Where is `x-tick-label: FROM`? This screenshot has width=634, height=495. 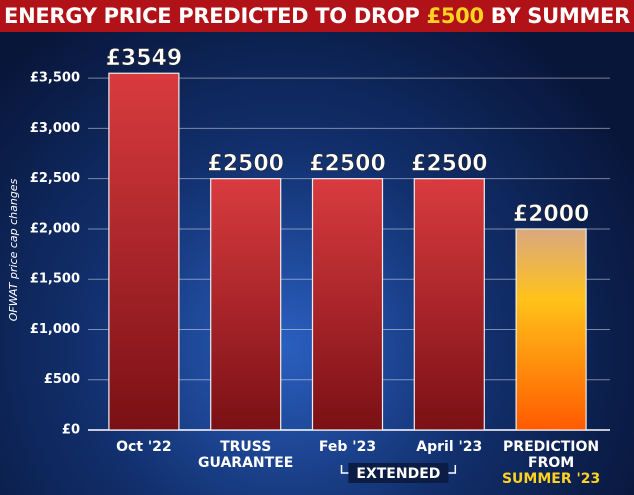
x-tick-label: FROM is located at coordinates (551, 463).